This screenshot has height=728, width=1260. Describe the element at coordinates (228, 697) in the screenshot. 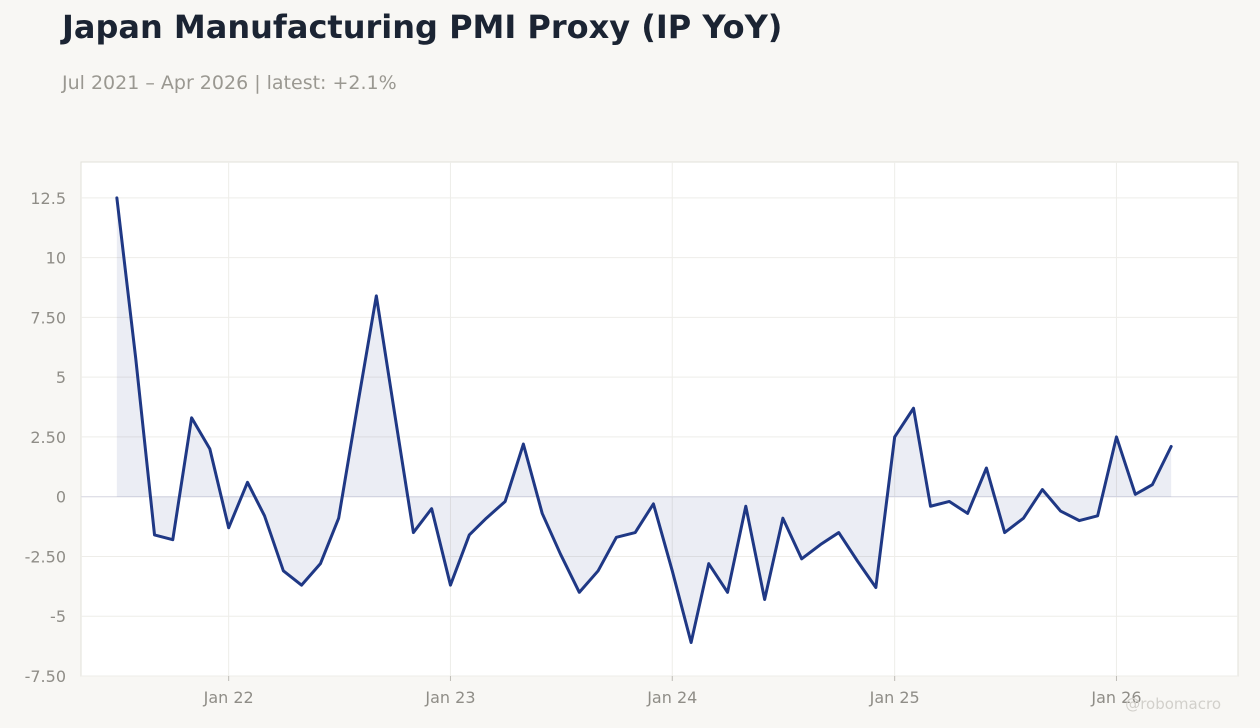

I see `x-tick-label: Jan 22` at that location.